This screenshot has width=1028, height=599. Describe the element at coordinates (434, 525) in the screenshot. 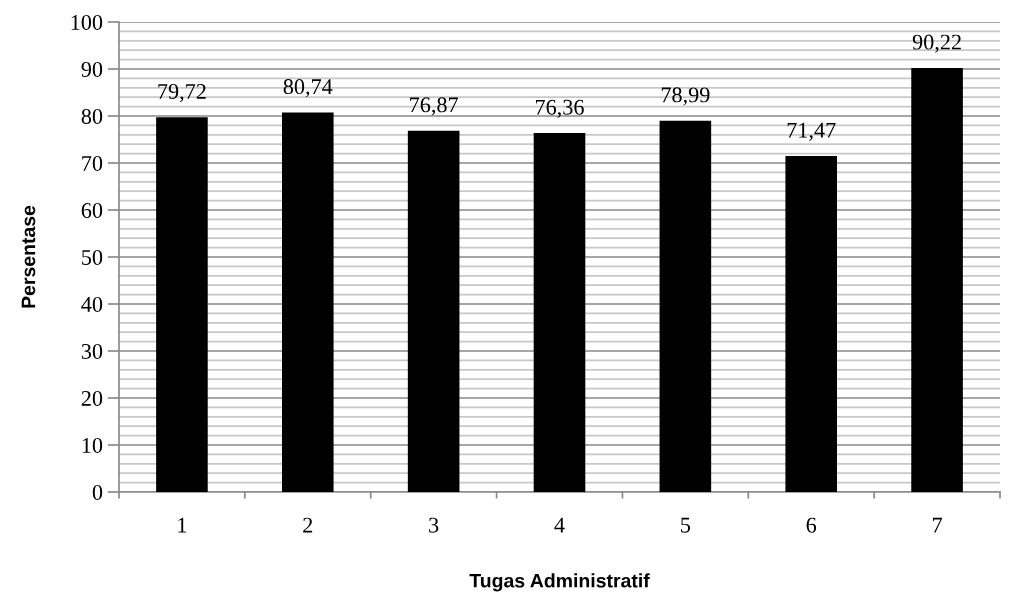

I see `x-tick-label: 3` at that location.